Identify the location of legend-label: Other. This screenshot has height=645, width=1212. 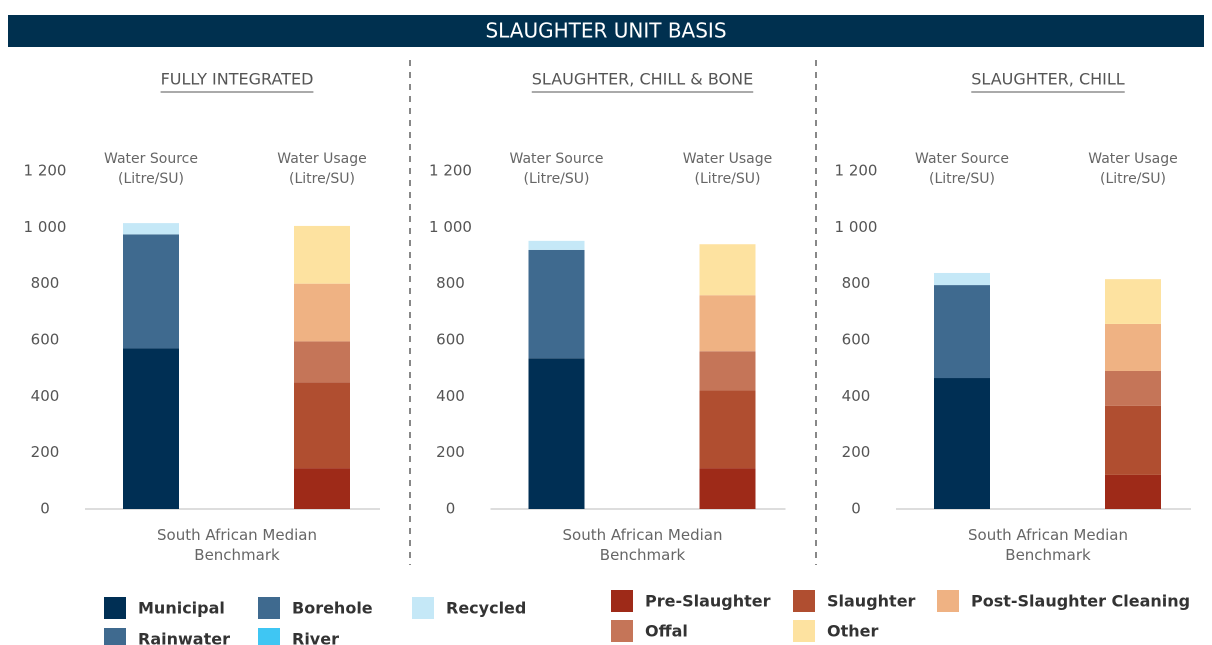
(852, 631).